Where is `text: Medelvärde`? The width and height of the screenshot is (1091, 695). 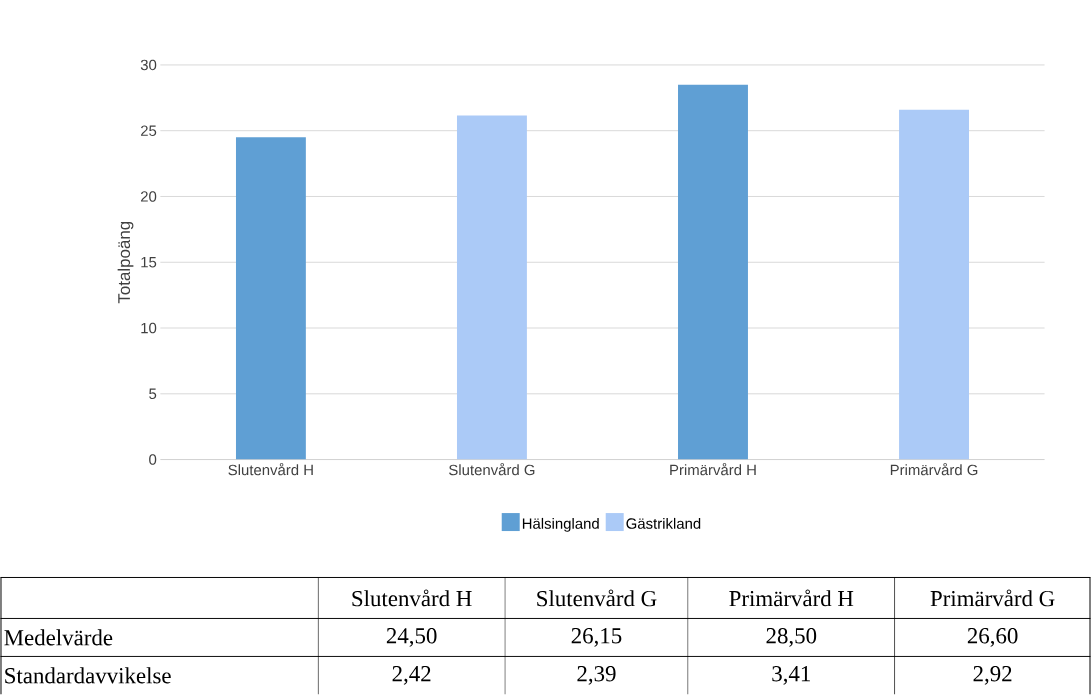 text: Medelvärde is located at coordinates (58, 637).